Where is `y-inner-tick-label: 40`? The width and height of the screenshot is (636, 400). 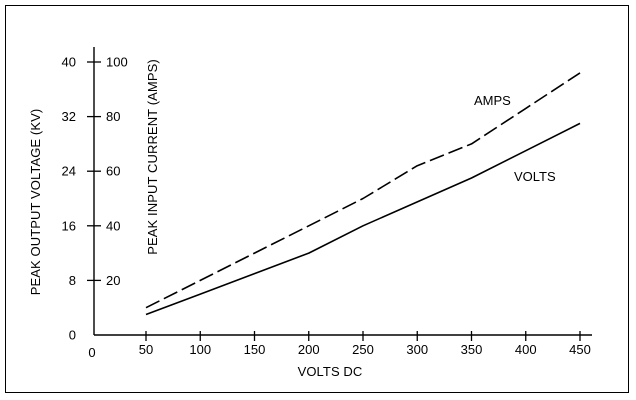
y-inner-tick-label: 40 is located at coordinates (113, 225).